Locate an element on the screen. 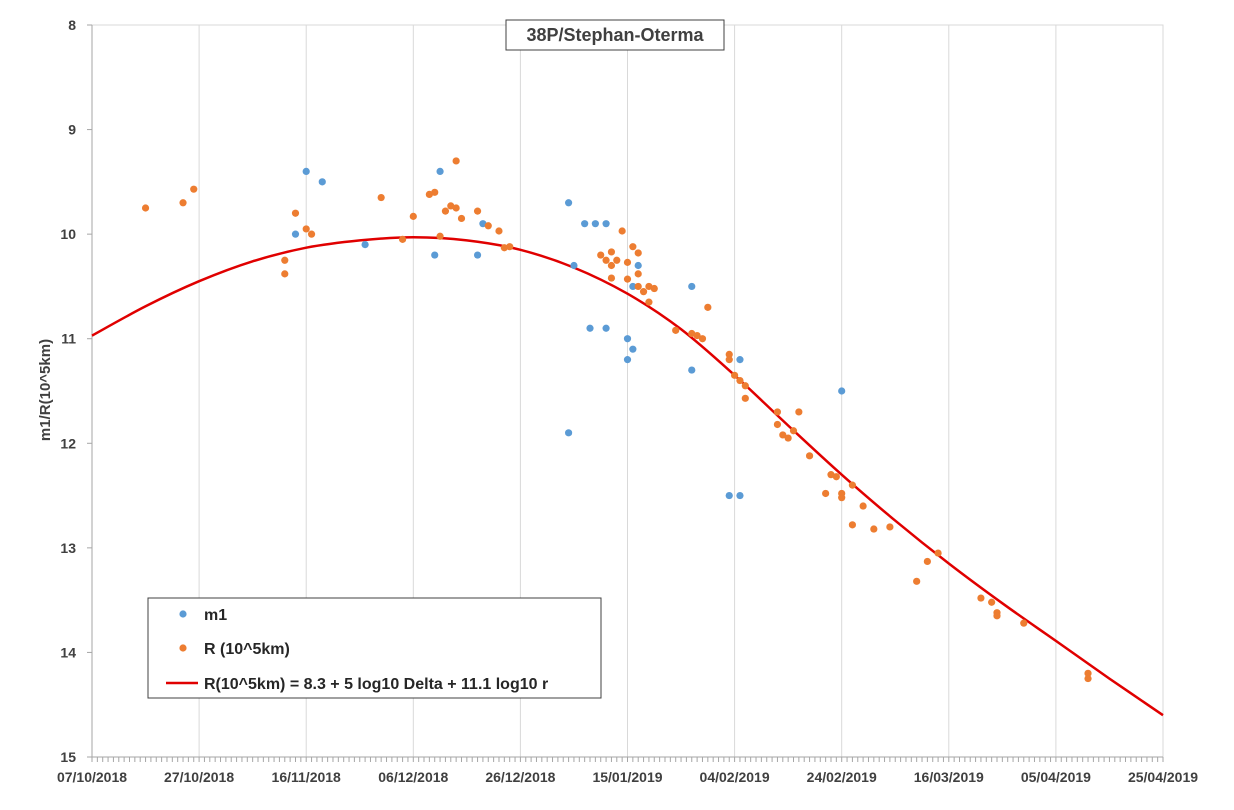  chart-title: 38P/Stephan-Oterma is located at coordinates (615, 35).